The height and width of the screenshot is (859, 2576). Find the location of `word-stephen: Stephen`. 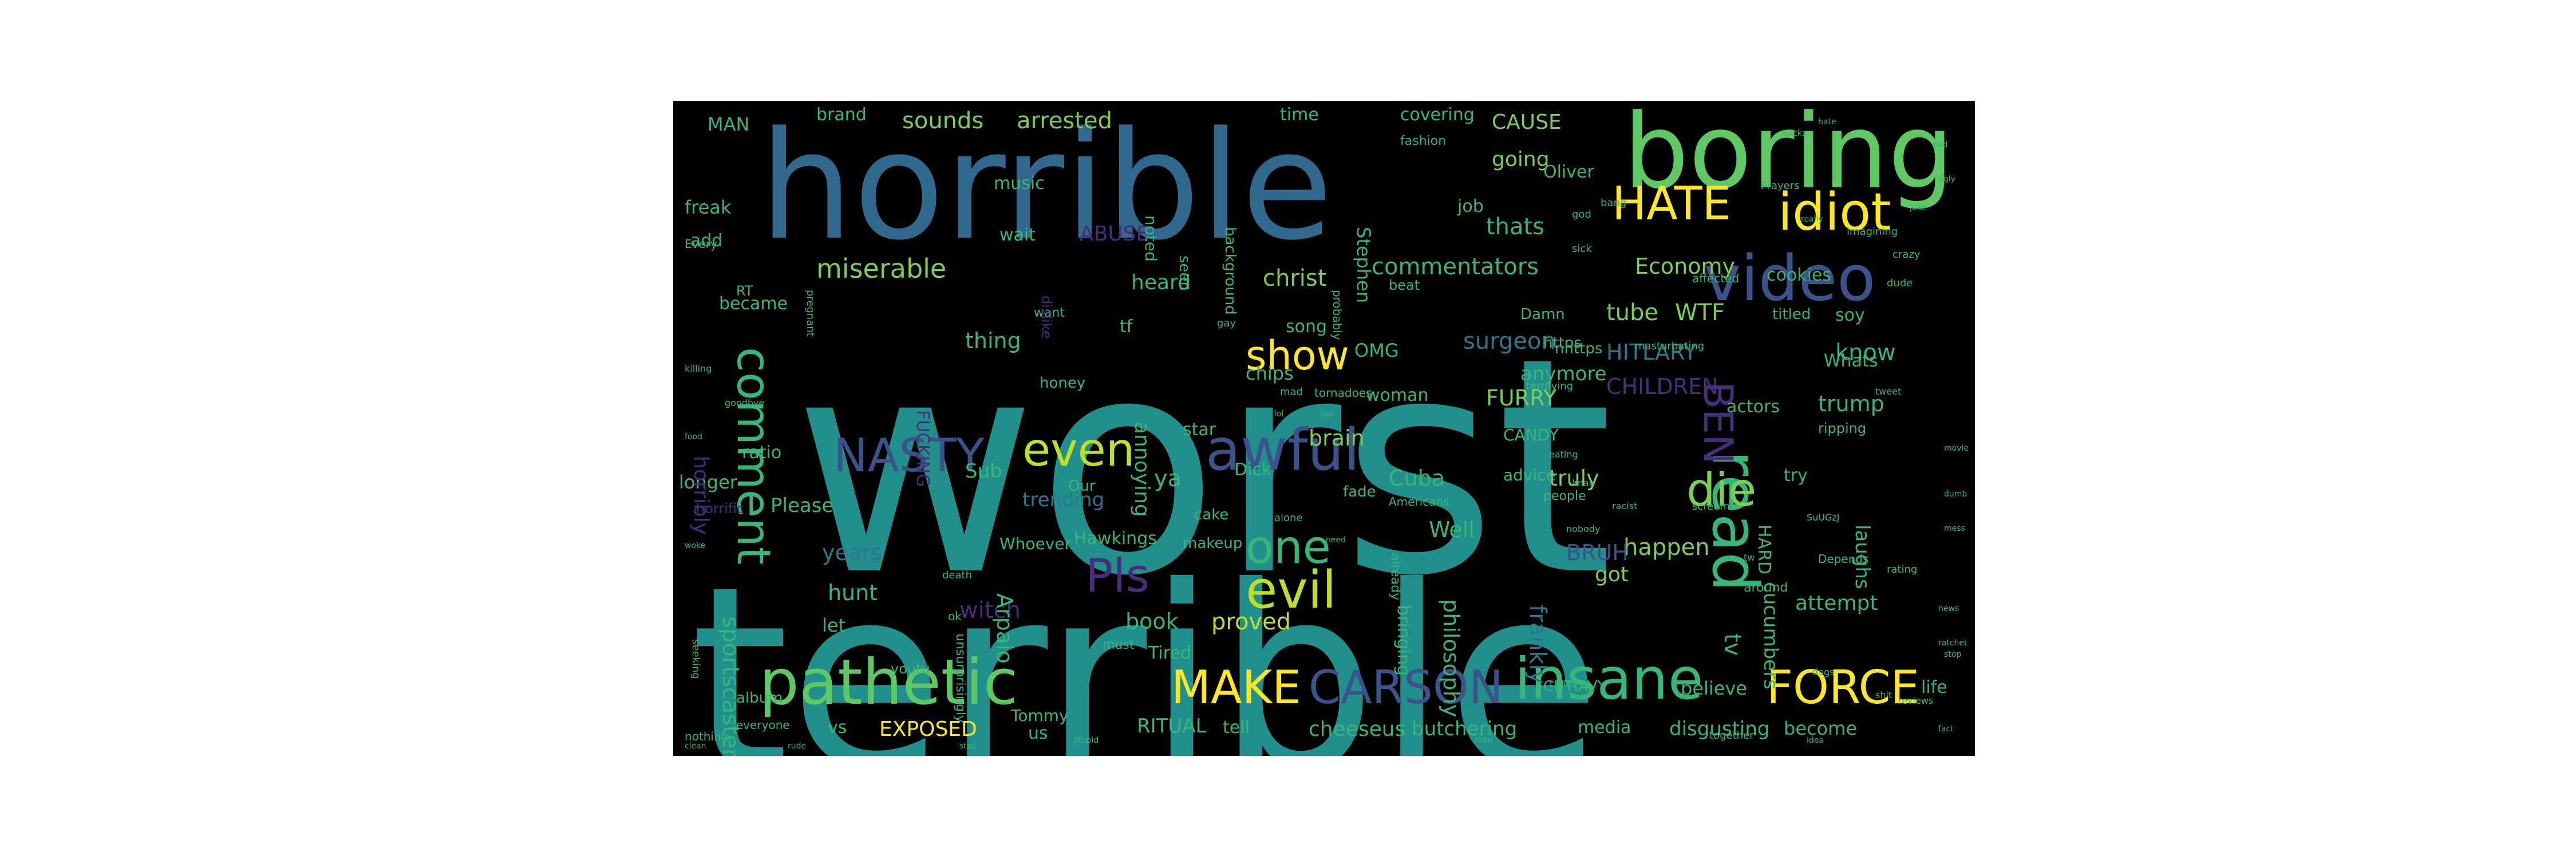

word-stephen: Stephen is located at coordinates (1363, 265).